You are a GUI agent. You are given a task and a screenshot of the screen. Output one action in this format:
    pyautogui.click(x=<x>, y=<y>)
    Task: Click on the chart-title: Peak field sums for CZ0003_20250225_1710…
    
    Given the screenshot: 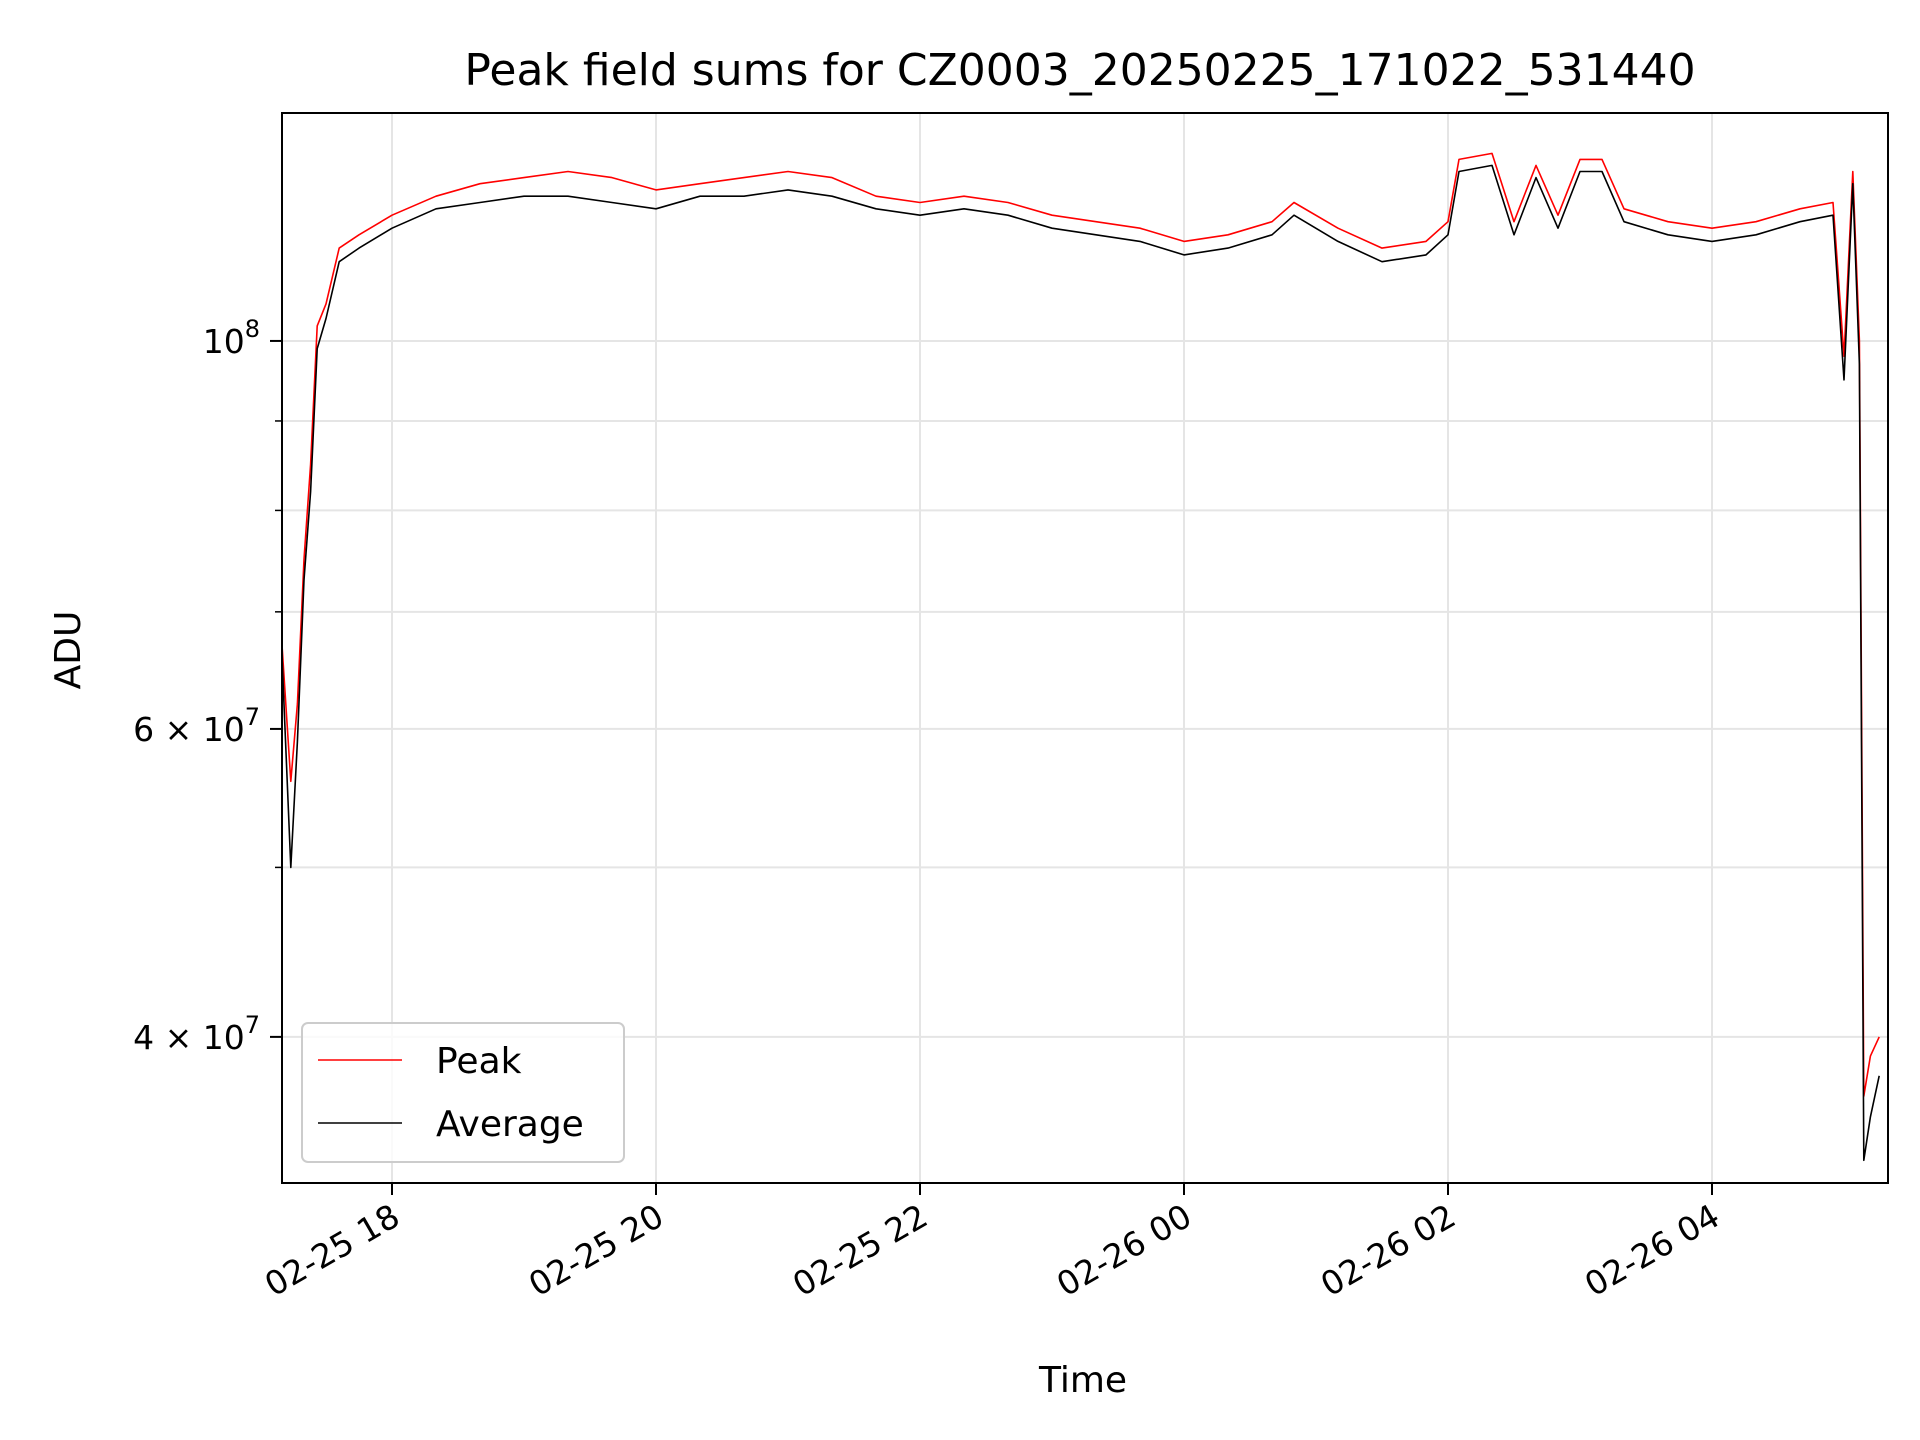 What is the action you would take?
    pyautogui.click(x=1079, y=70)
    